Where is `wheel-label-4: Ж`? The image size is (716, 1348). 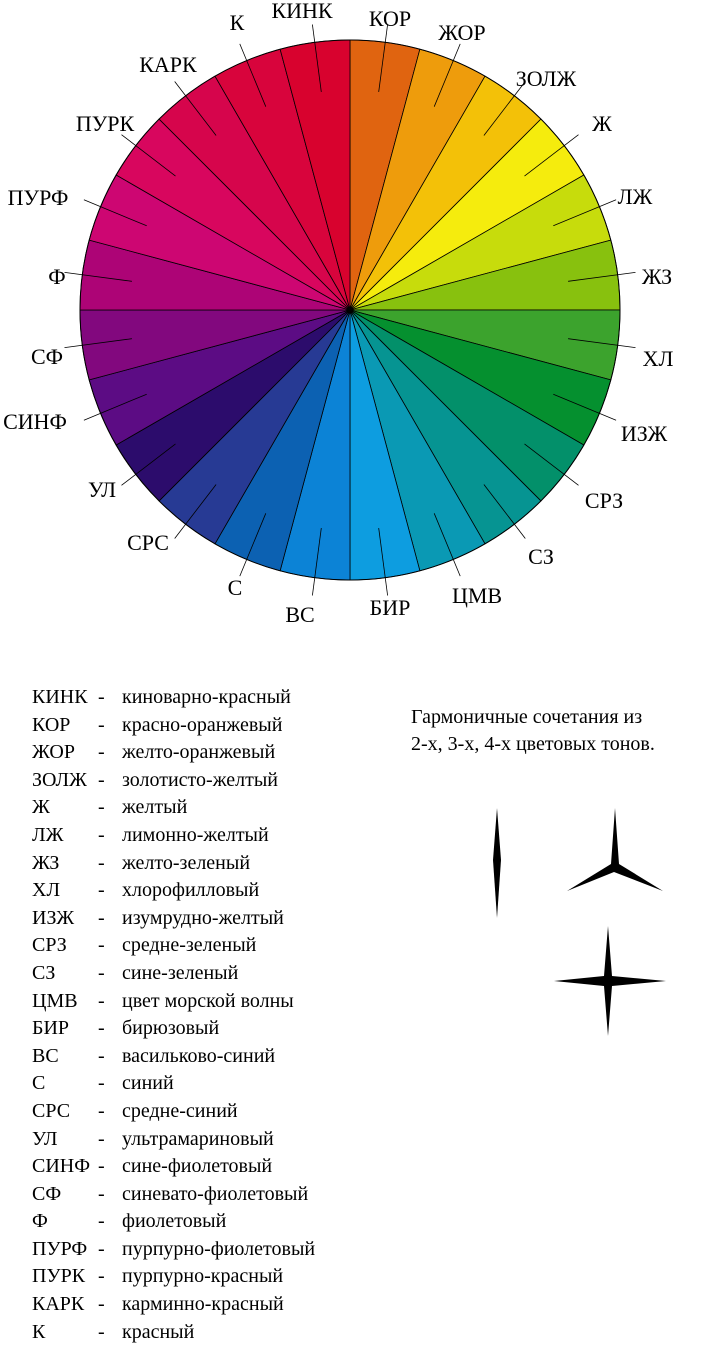
wheel-label-4: Ж is located at coordinates (602, 123).